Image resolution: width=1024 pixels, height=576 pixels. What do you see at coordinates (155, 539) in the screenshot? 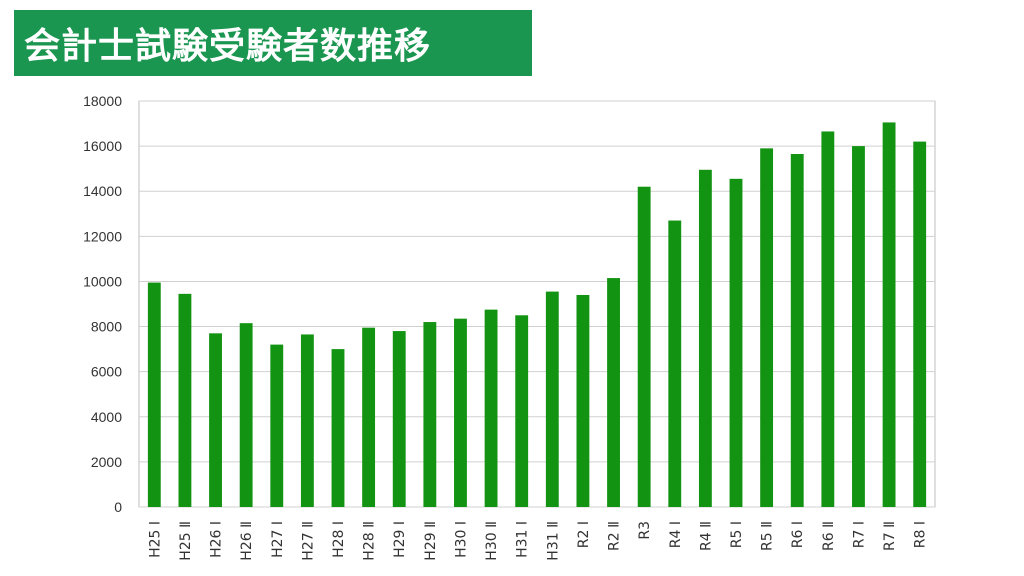
I see `x-tick-label: H25 Ⅰ` at bounding box center [155, 539].